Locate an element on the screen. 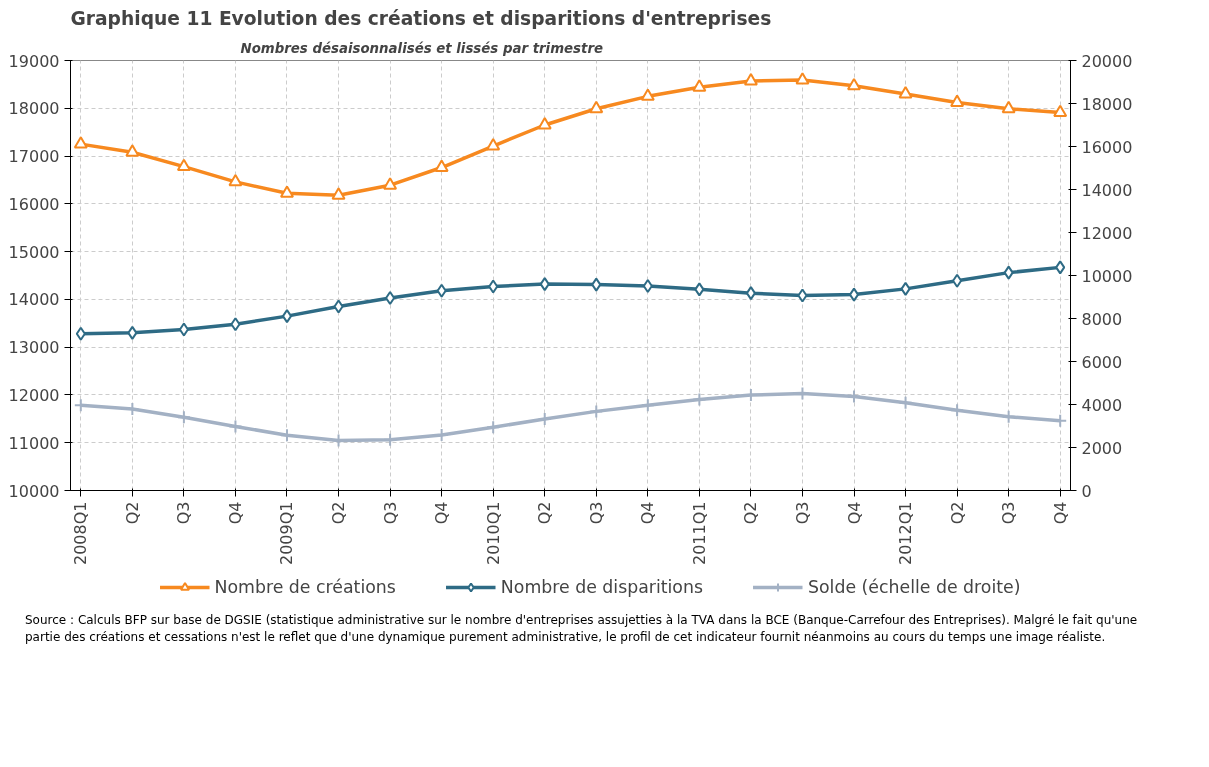  y-tick-label: 16000 is located at coordinates (34, 204).